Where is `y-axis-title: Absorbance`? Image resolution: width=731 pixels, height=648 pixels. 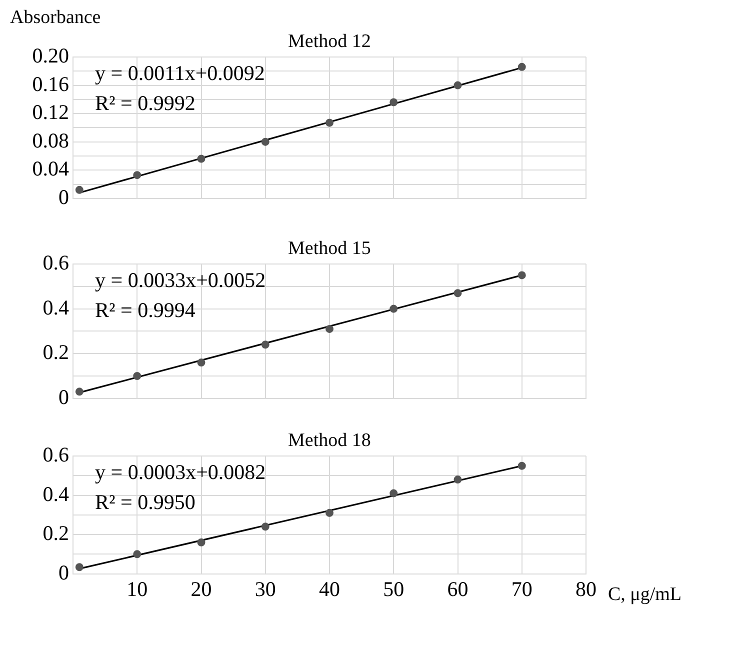 y-axis-title: Absorbance is located at coordinates (55, 18).